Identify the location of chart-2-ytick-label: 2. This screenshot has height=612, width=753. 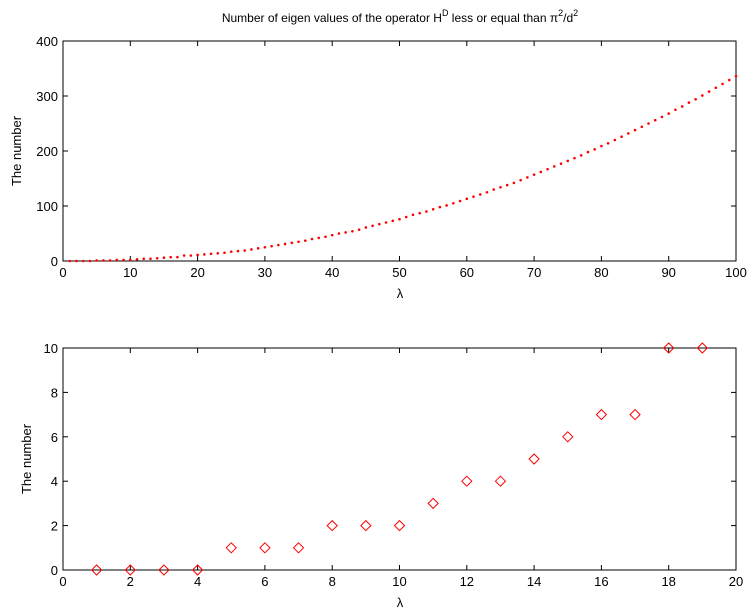
(54, 526).